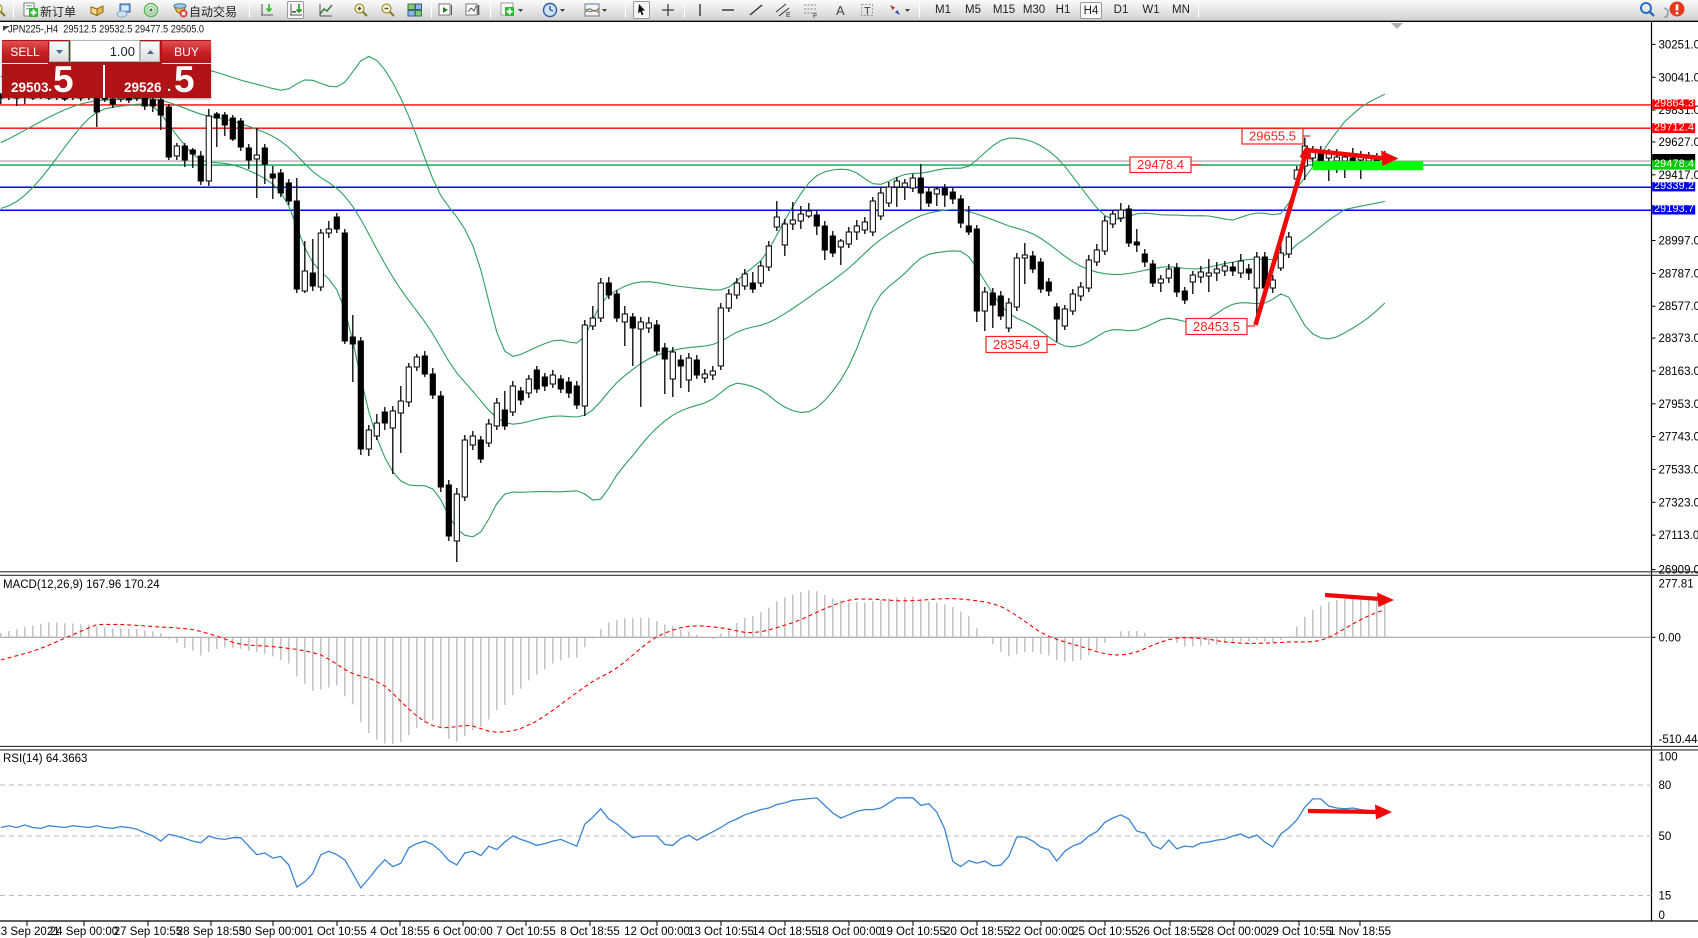  I want to click on svg-text: 0, so click(1662, 916).